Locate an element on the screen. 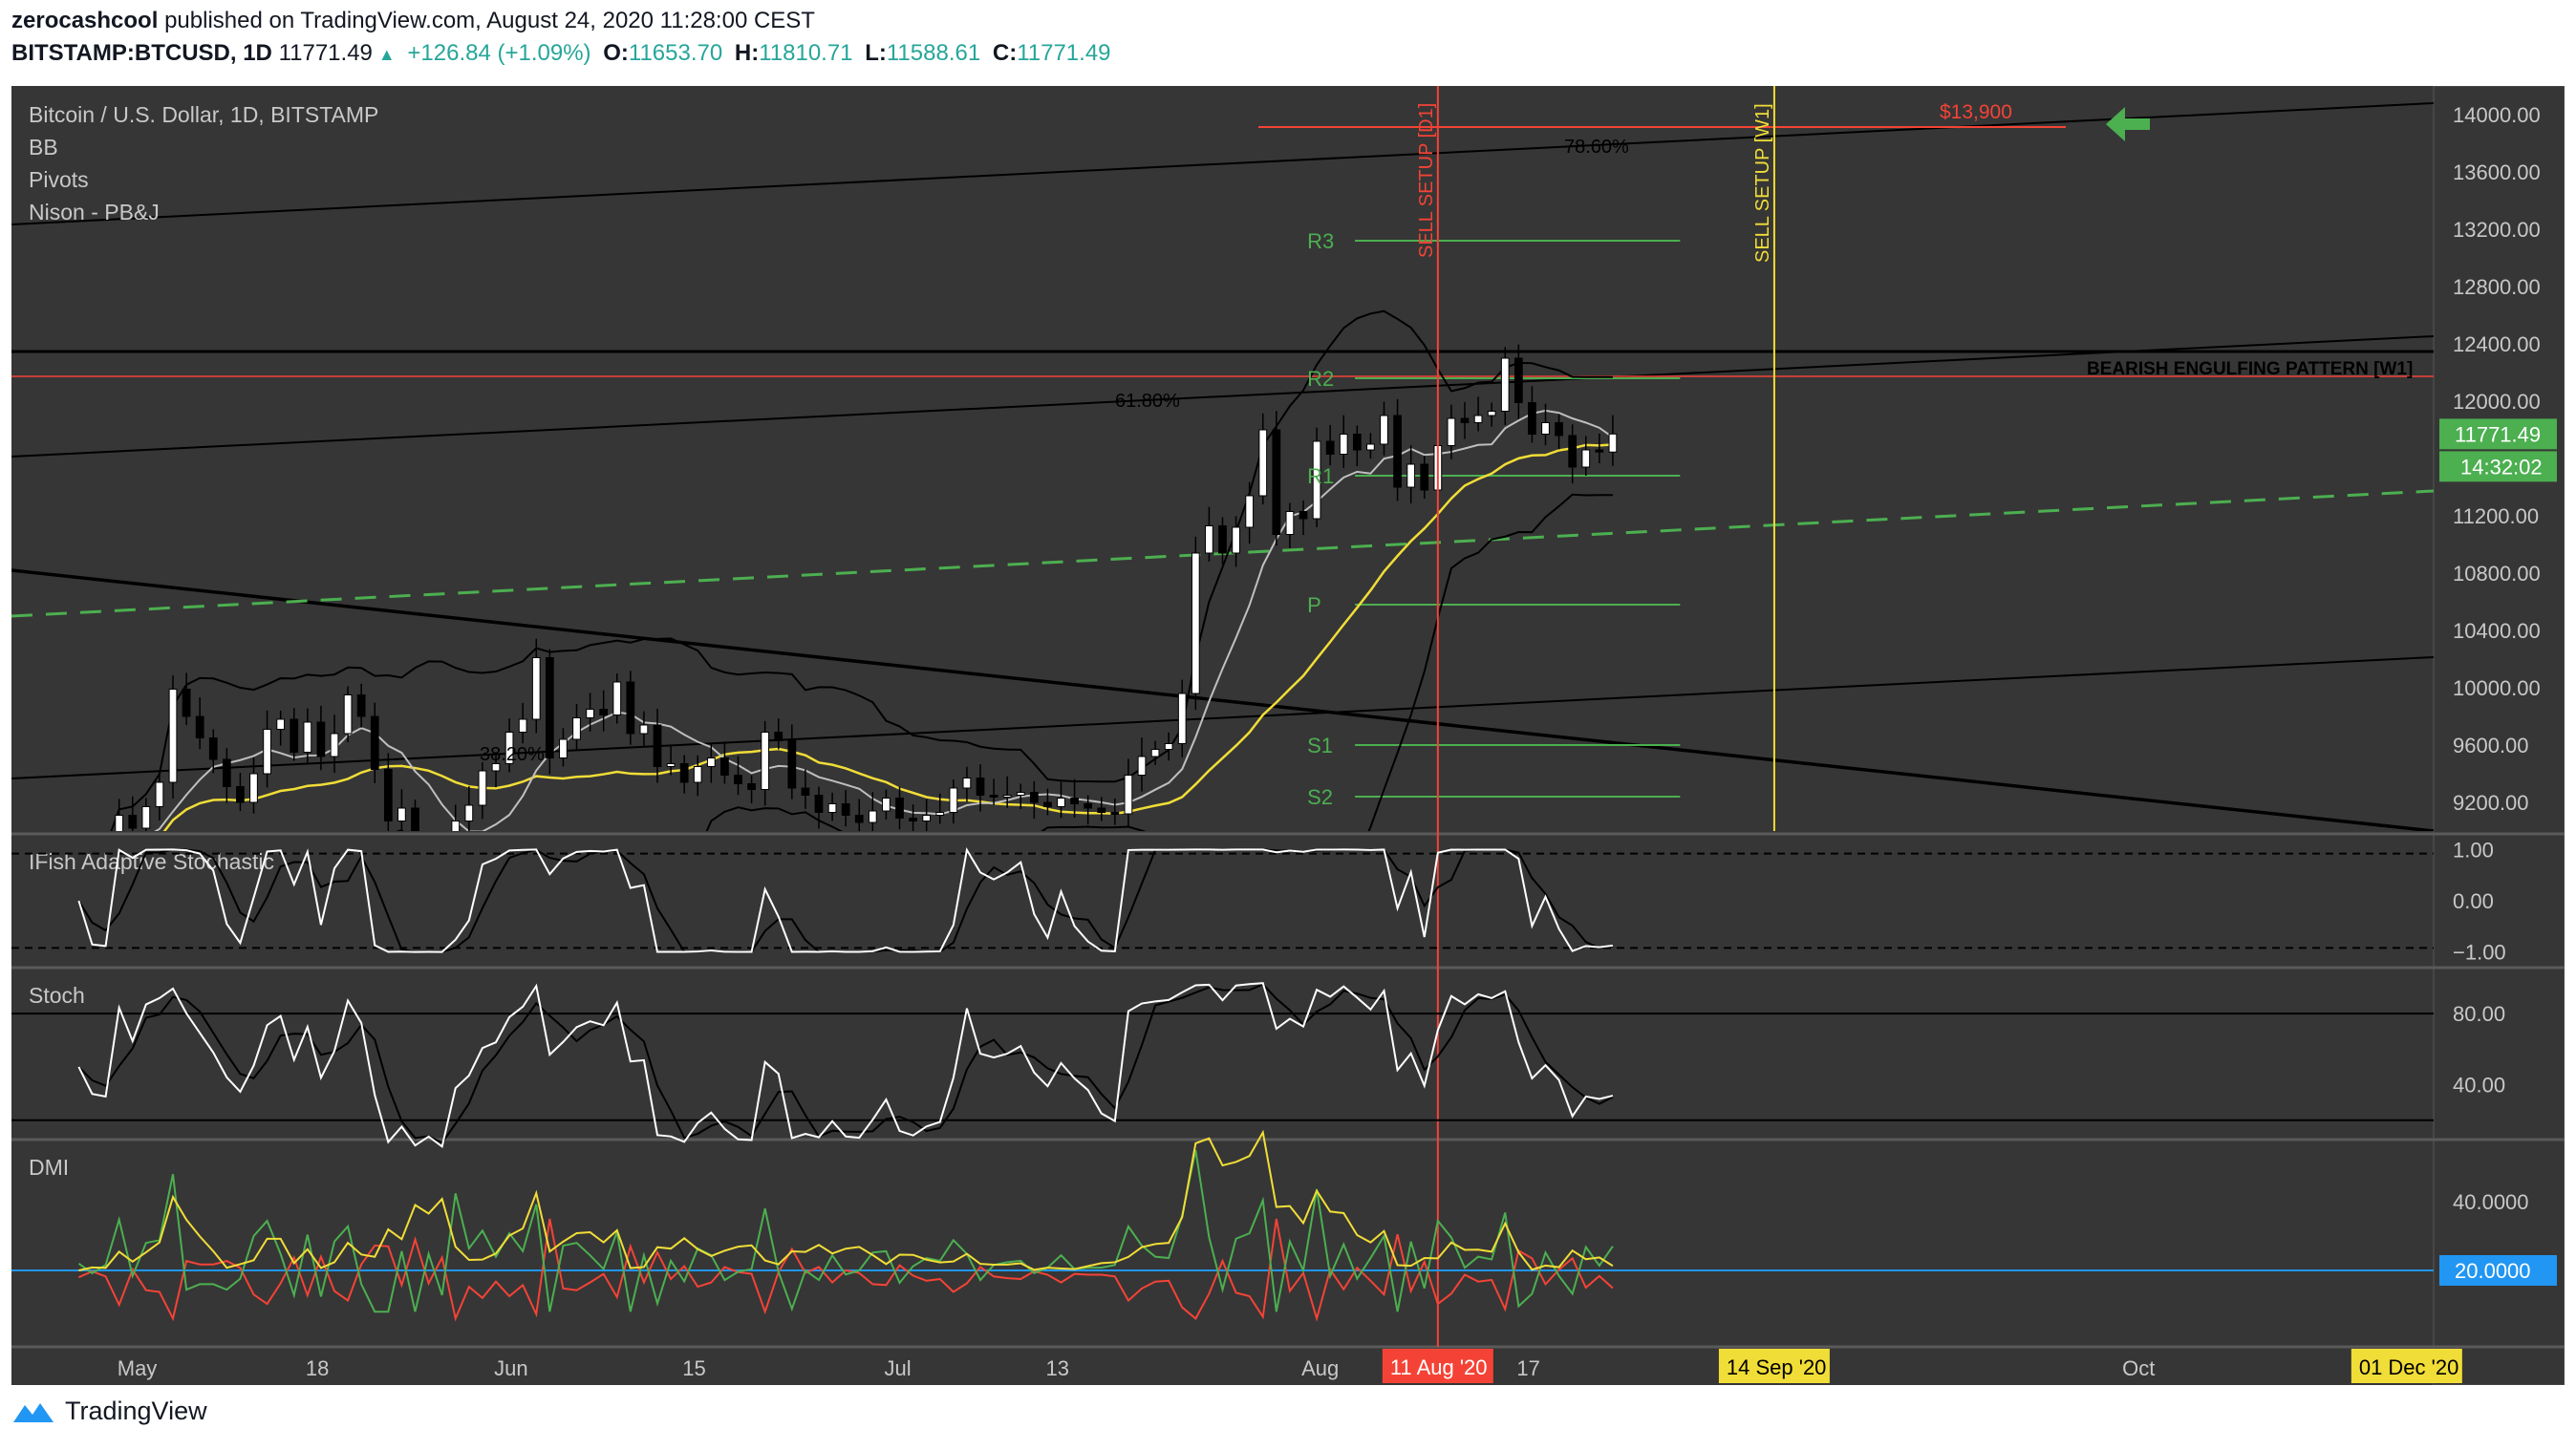 Image resolution: width=2576 pixels, height=1450 pixels. dmi-minus-line is located at coordinates (846, 1270).